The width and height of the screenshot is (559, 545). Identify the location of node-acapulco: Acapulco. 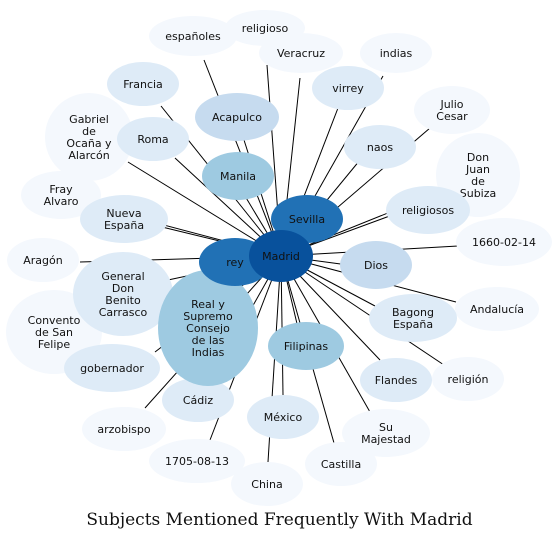
(237, 117).